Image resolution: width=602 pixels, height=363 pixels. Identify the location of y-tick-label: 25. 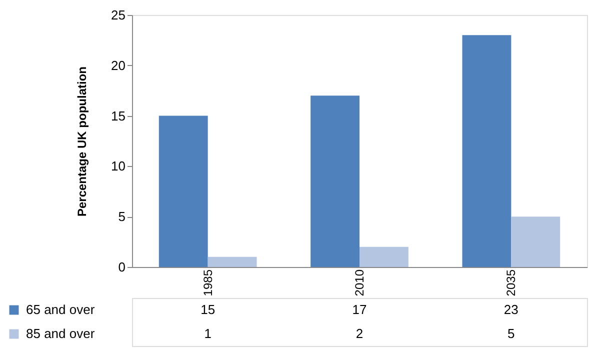
(118, 15).